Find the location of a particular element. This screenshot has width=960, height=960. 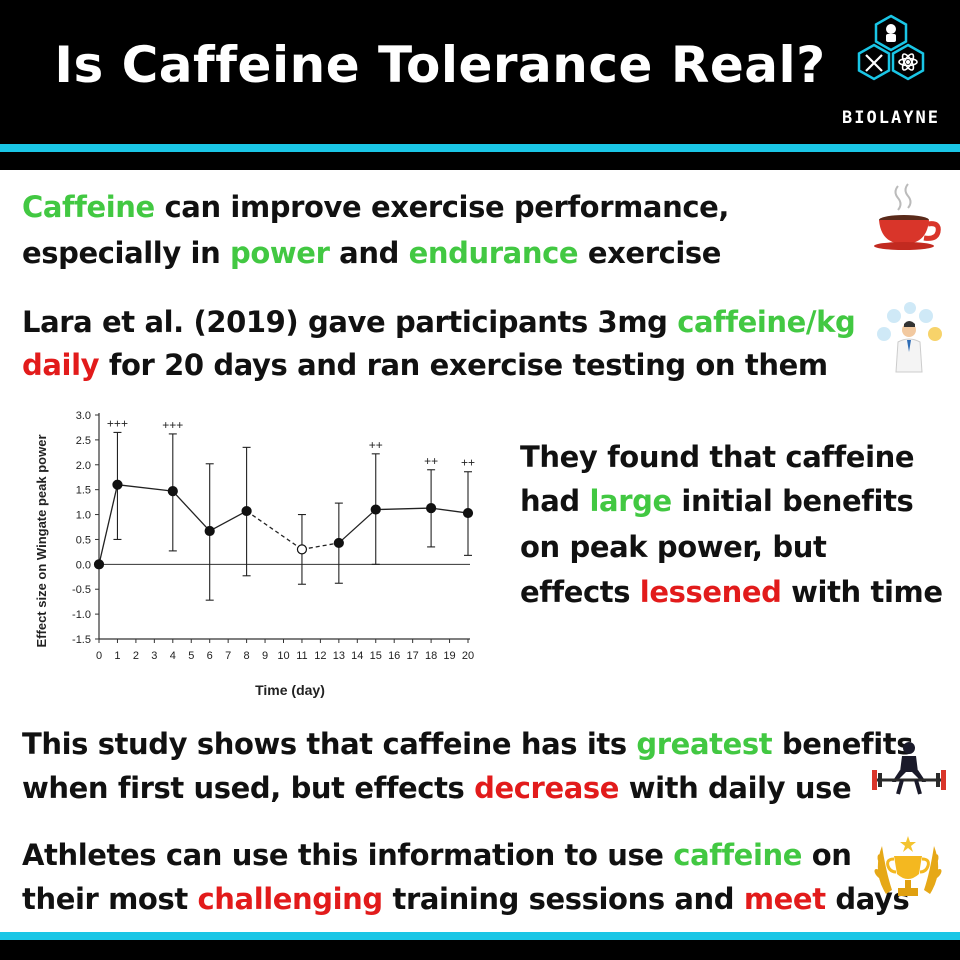

x-tick-label: 17 is located at coordinates (413, 656).